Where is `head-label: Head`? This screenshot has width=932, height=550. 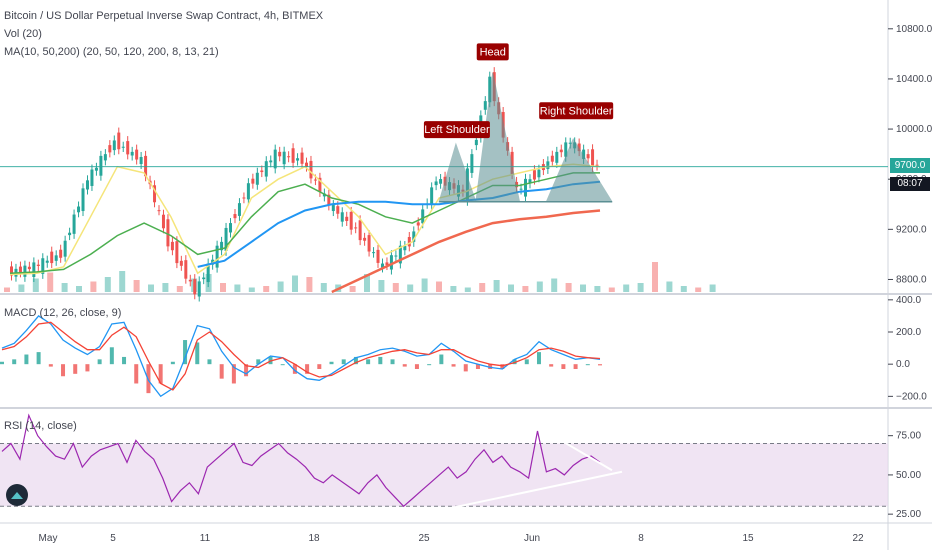 head-label: Head is located at coordinates (493, 52).